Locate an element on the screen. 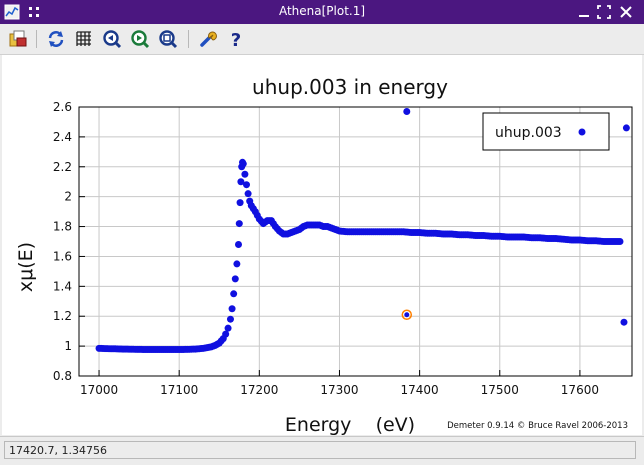  settings-icon is located at coordinates (208, 39).